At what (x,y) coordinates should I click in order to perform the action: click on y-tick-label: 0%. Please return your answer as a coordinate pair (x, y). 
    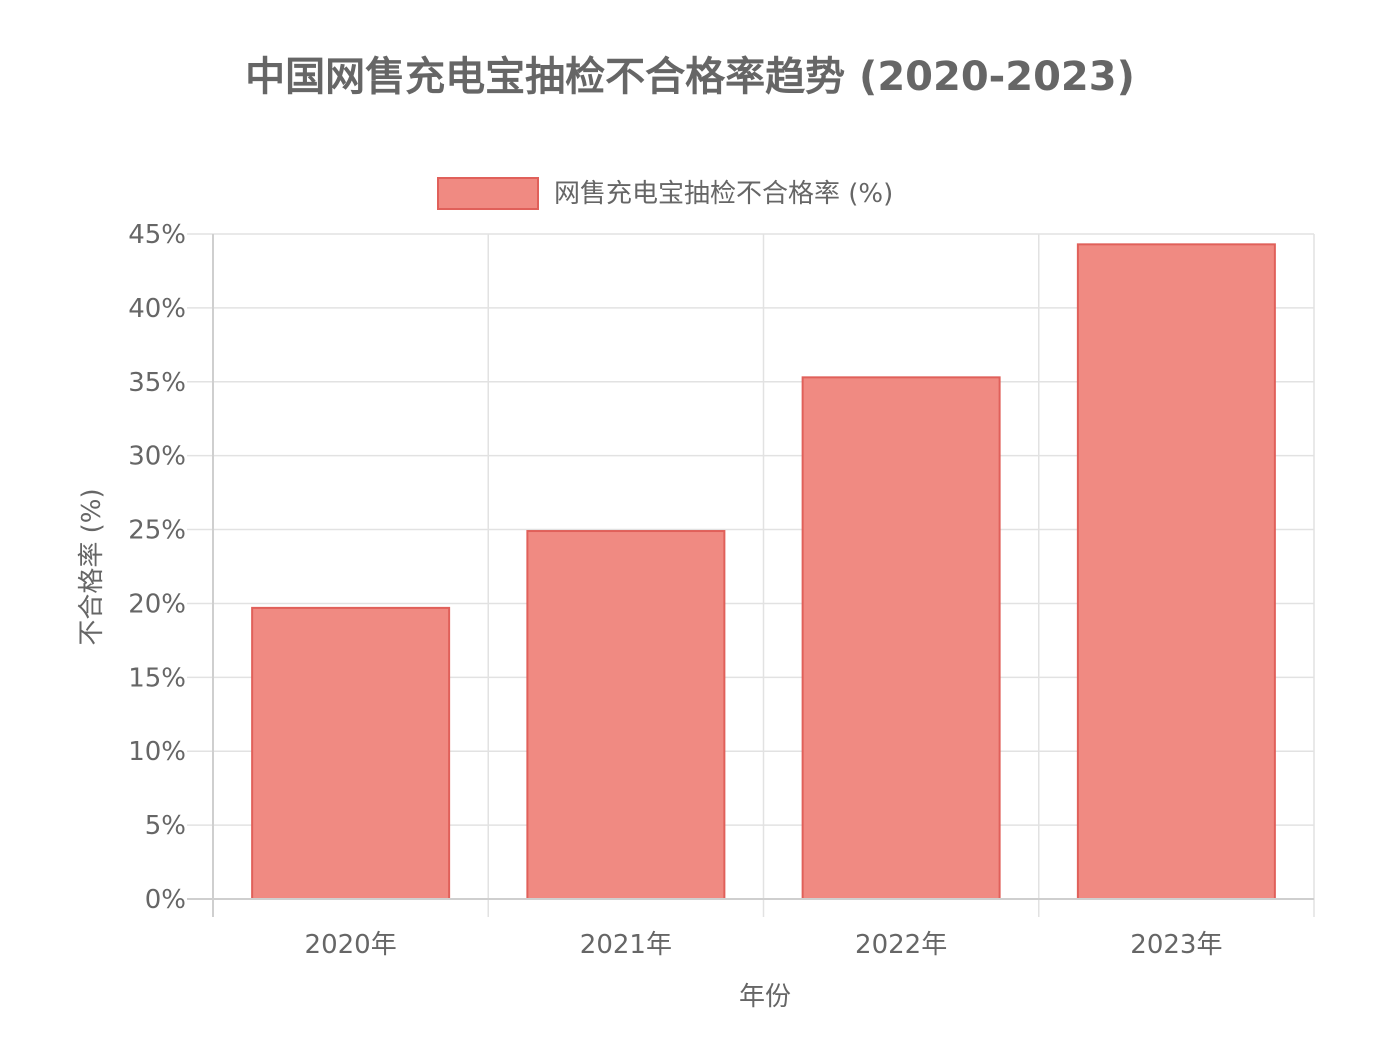
    Looking at the image, I should click on (165, 900).